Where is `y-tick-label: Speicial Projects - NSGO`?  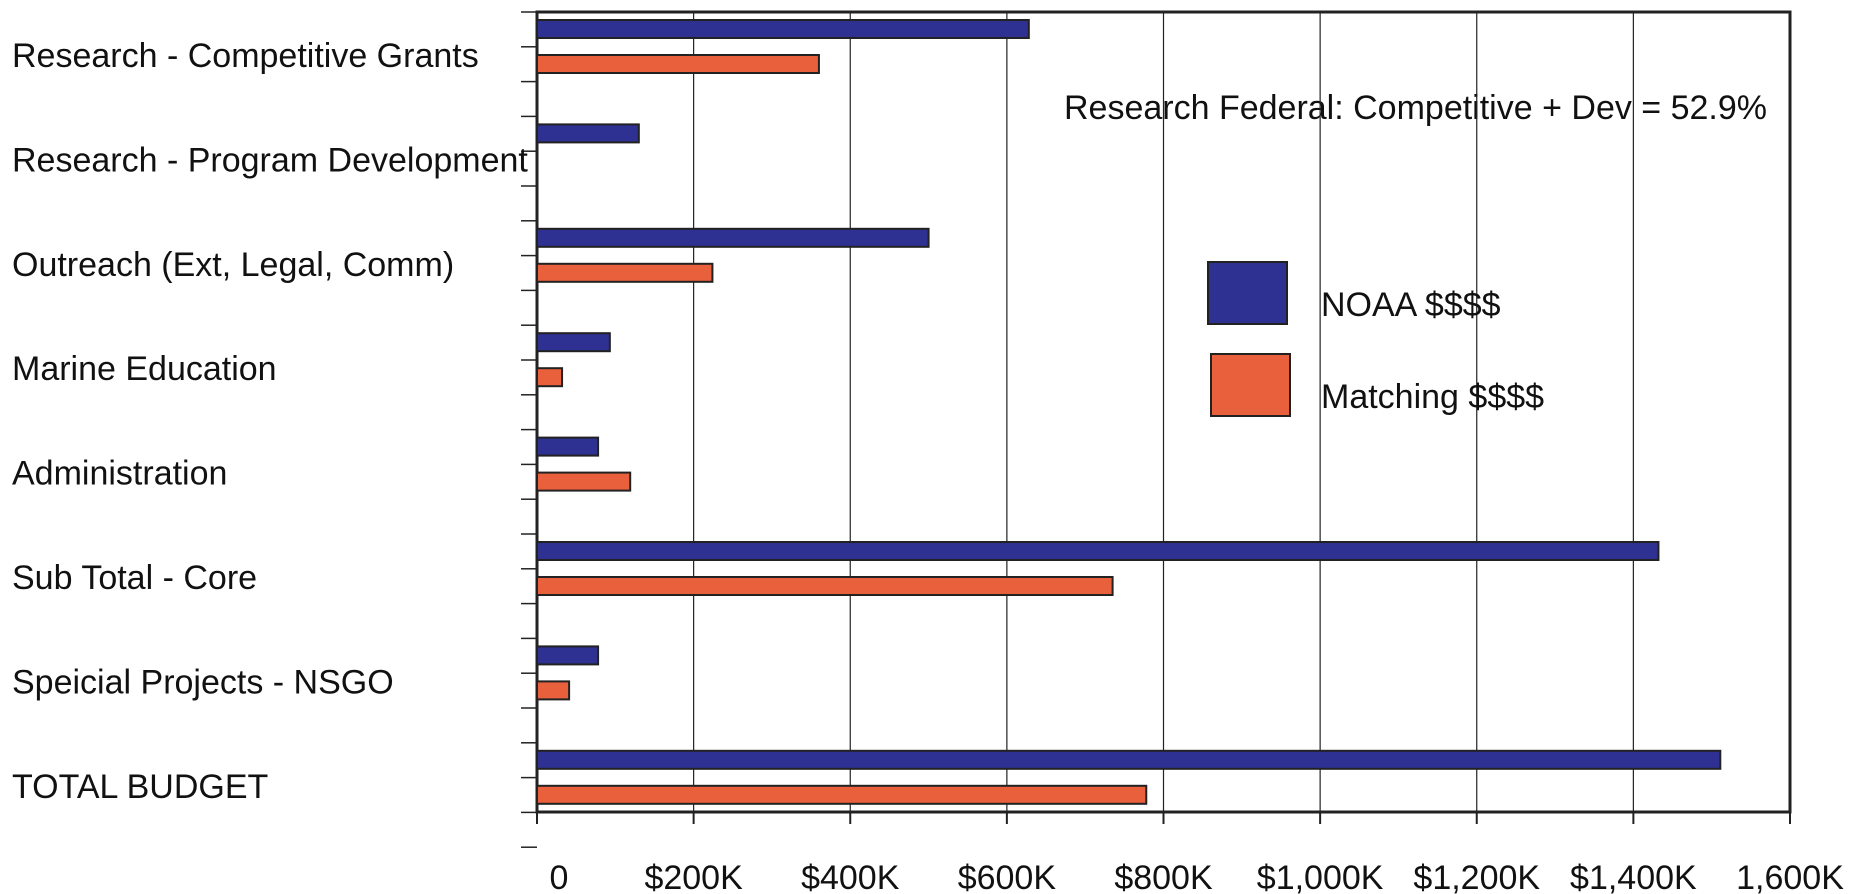 y-tick-label: Speicial Projects - NSGO is located at coordinates (203, 682).